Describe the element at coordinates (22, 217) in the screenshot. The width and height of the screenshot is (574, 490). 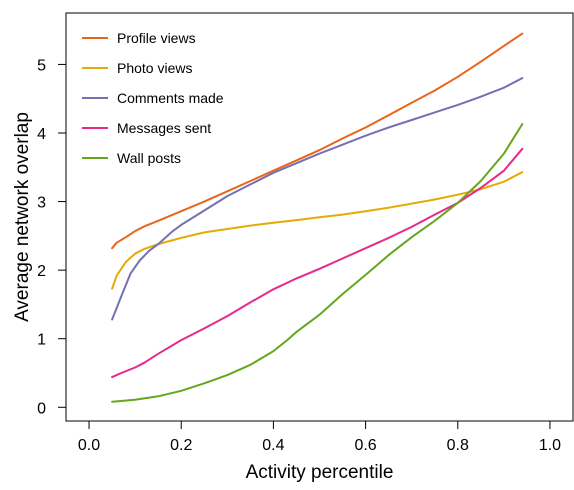
I see `y-axis-label: Average network overlap` at that location.